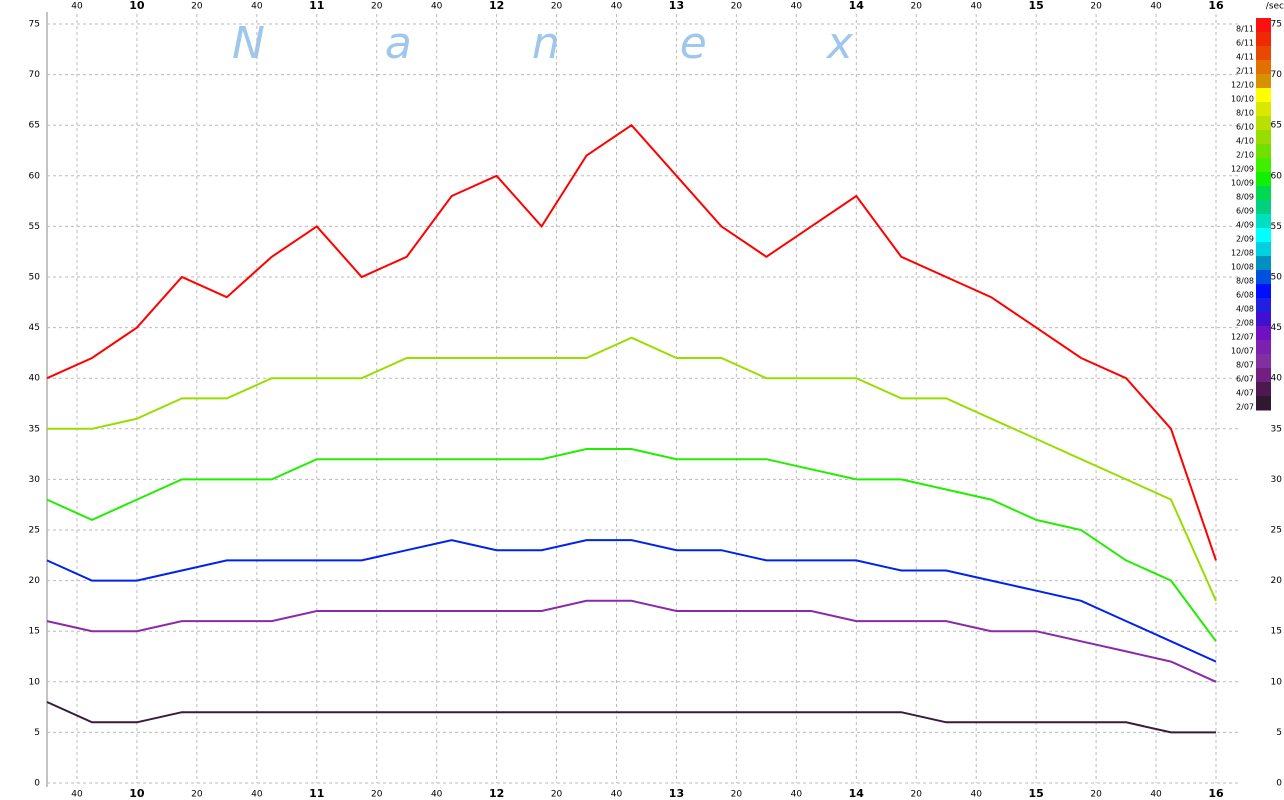  Describe the element at coordinates (34, 227) in the screenshot. I see `y-tick-label: 55` at that location.